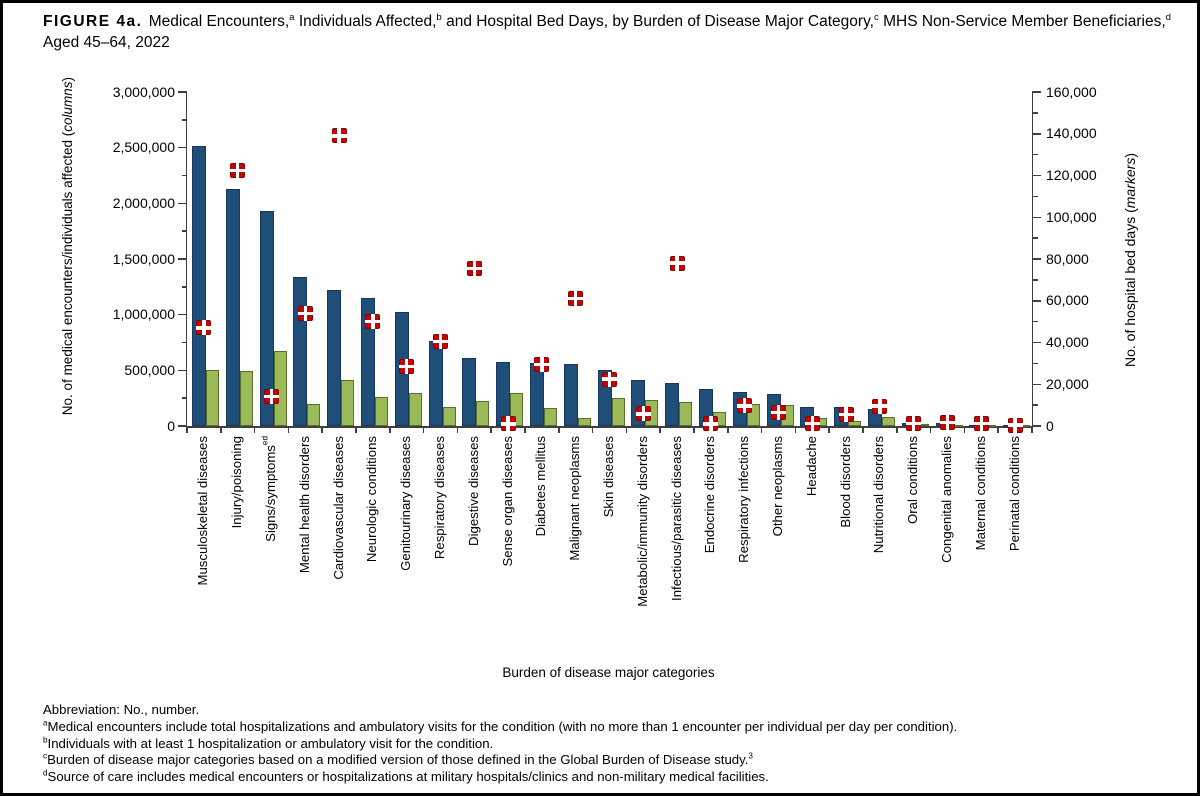 The height and width of the screenshot is (796, 1200). I want to click on x-category-label: Respiratory diseases, so click(439, 498).